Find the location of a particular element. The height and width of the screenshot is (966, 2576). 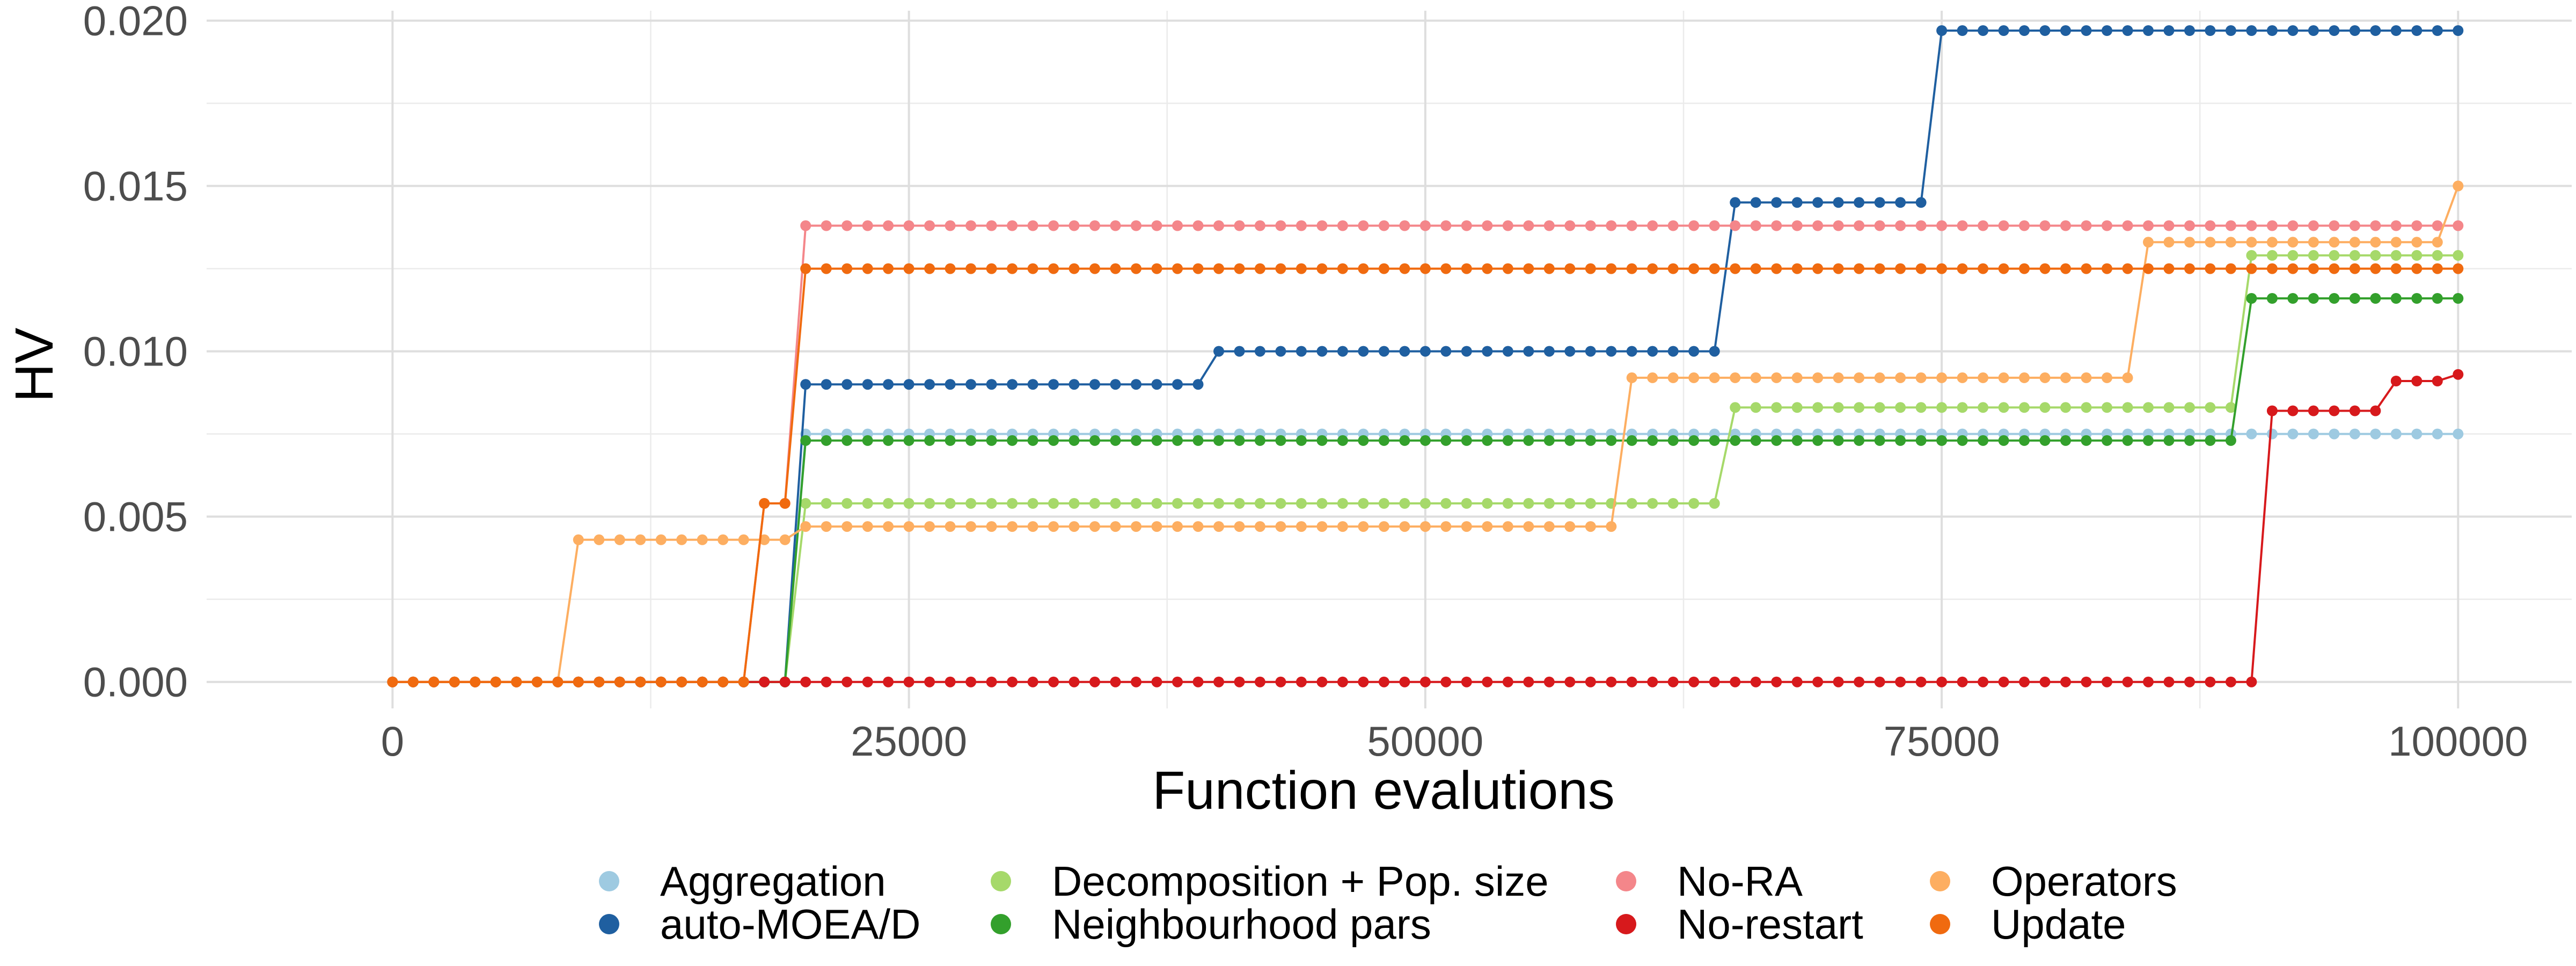

legend-item: No-restart is located at coordinates (1739, 924).